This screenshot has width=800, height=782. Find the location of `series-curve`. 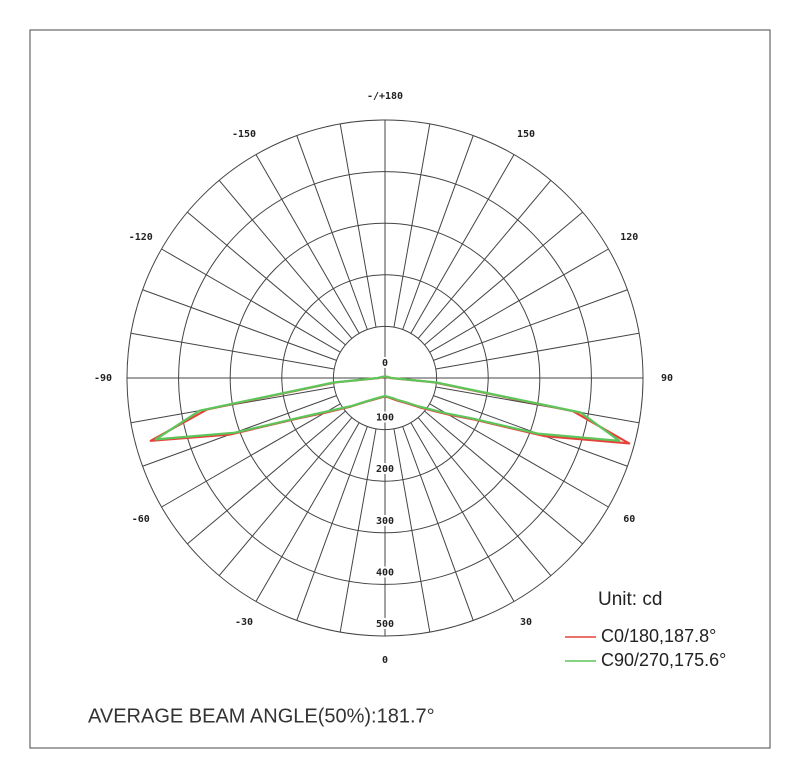

series-curve is located at coordinates (387, 408).